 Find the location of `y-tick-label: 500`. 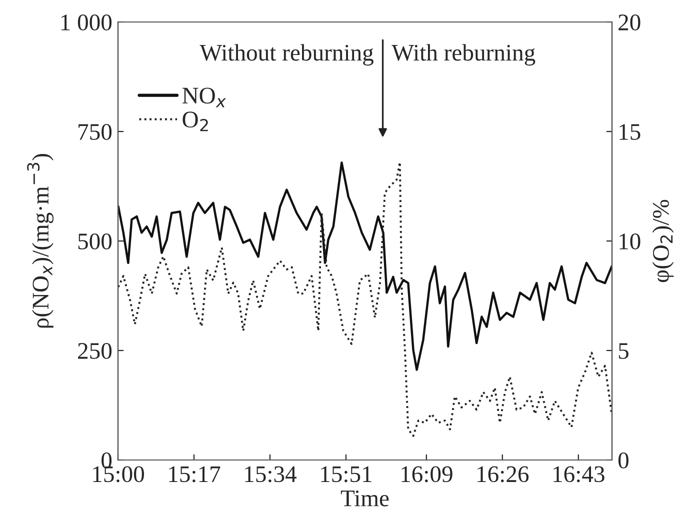

y-tick-label: 500 is located at coordinates (95, 241).